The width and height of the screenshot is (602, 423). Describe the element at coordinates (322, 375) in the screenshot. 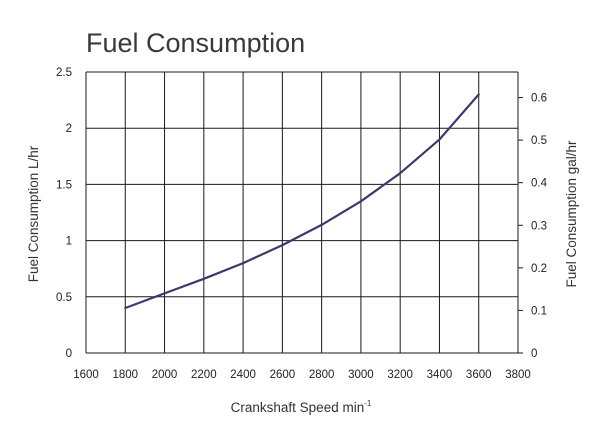

I see `x-tick-label: 2800` at that location.